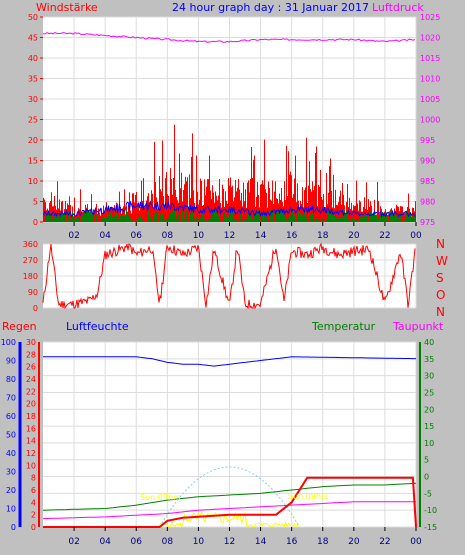 This screenshot has width=465, height=555. I want to click on humidity-tick-label: 30, so click(31, 342).